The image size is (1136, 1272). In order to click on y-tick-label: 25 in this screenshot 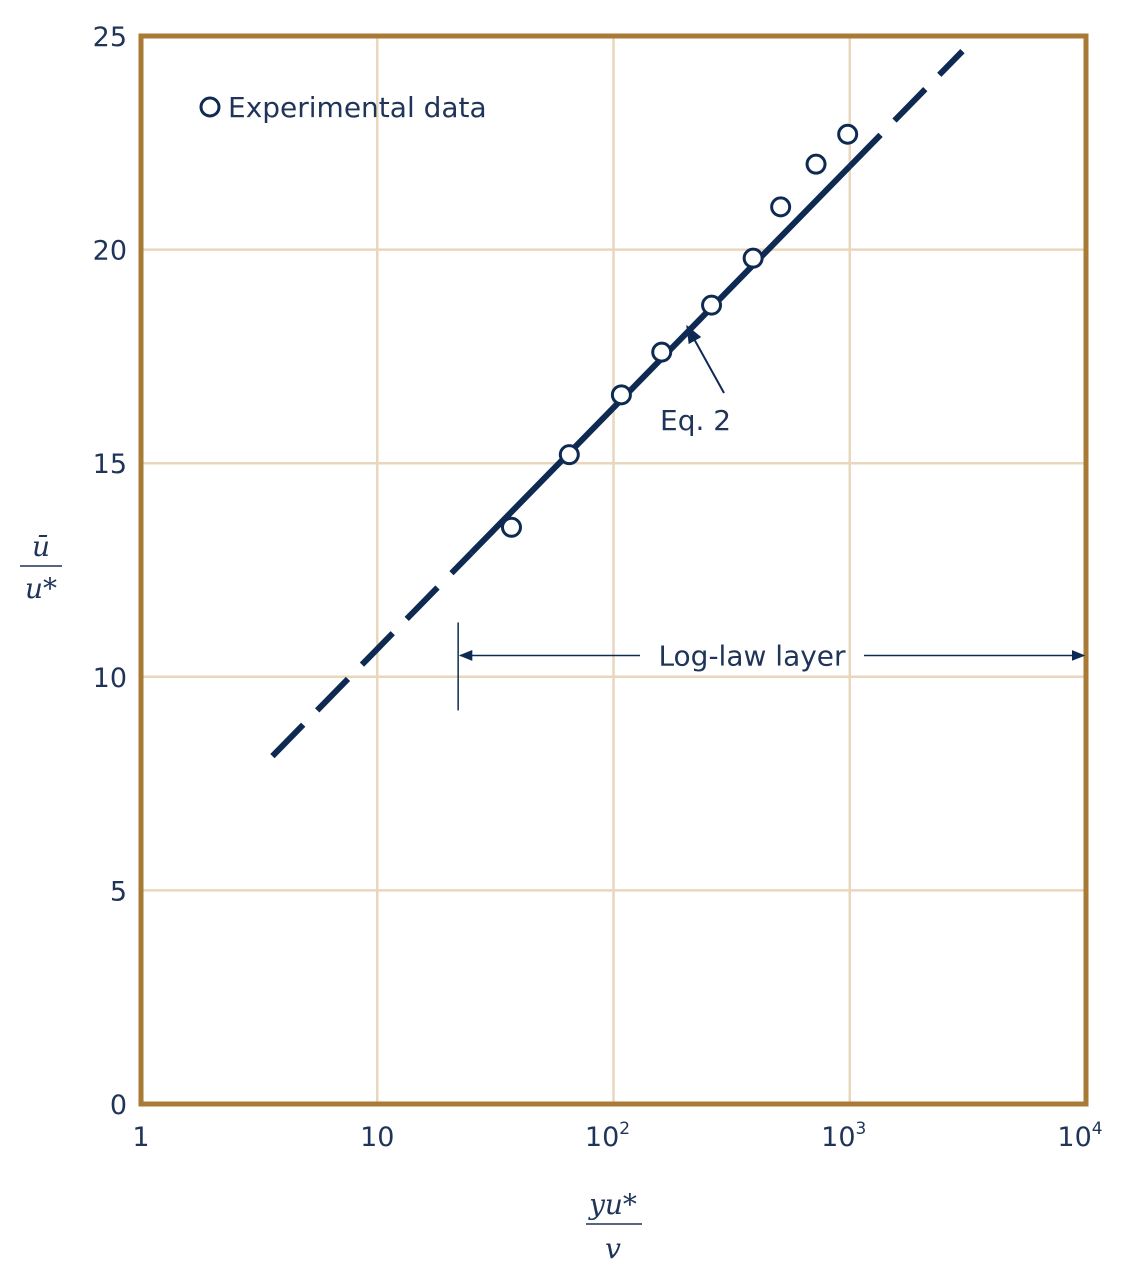, I will do `click(110, 37)`.